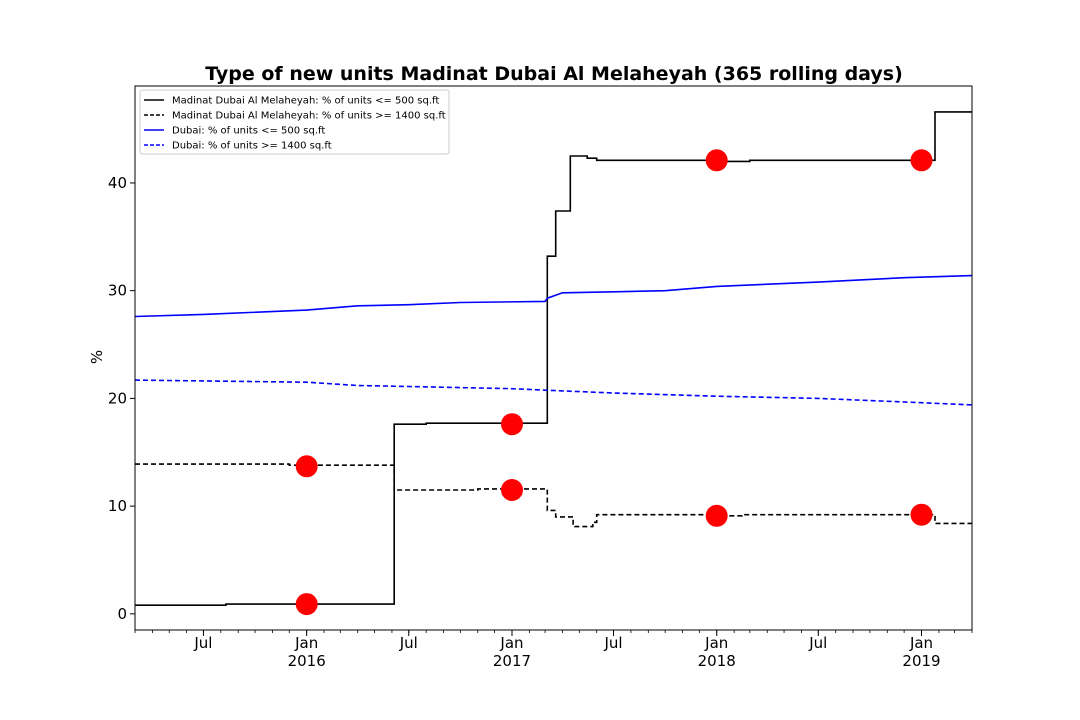  Describe the element at coordinates (117, 183) in the screenshot. I see `y-tick-label: 40` at that location.